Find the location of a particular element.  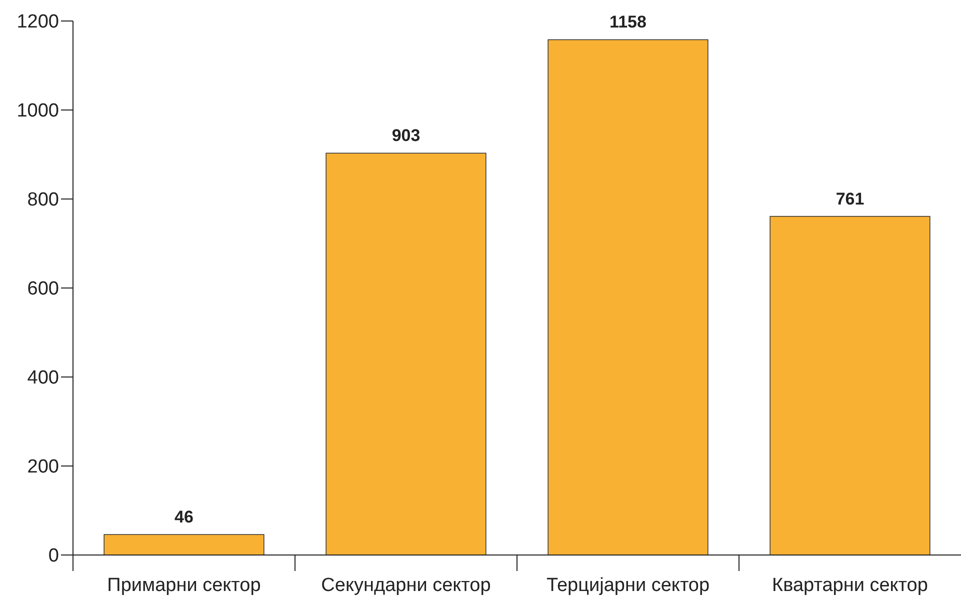

y-tick-label: 1000 is located at coordinates (37, 111).